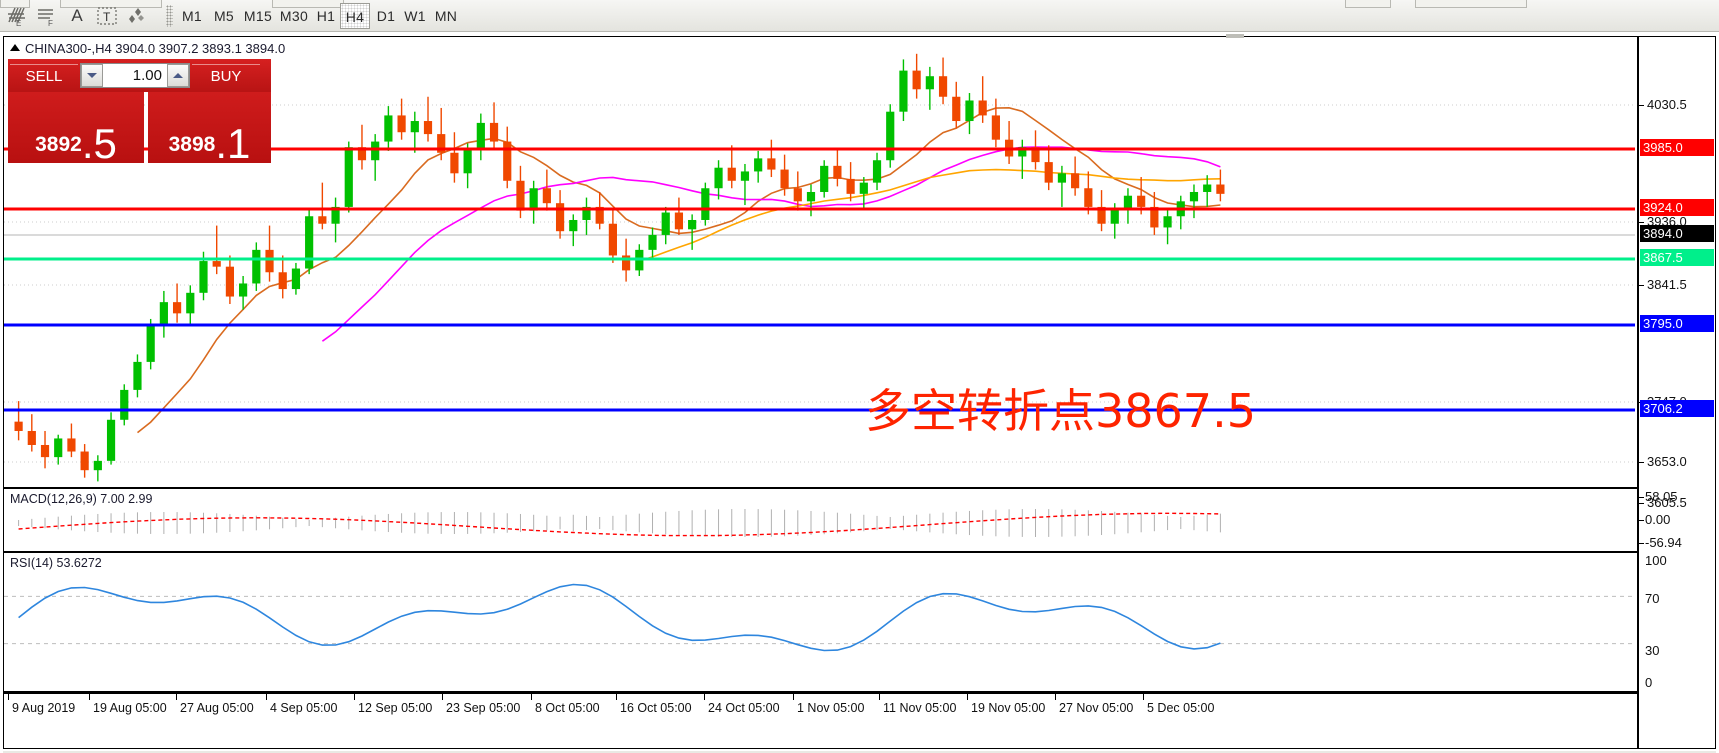 This screenshot has height=753, width=1719. Describe the element at coordinates (99, 143) in the screenshot. I see `sell-price-fraction: .5` at that location.